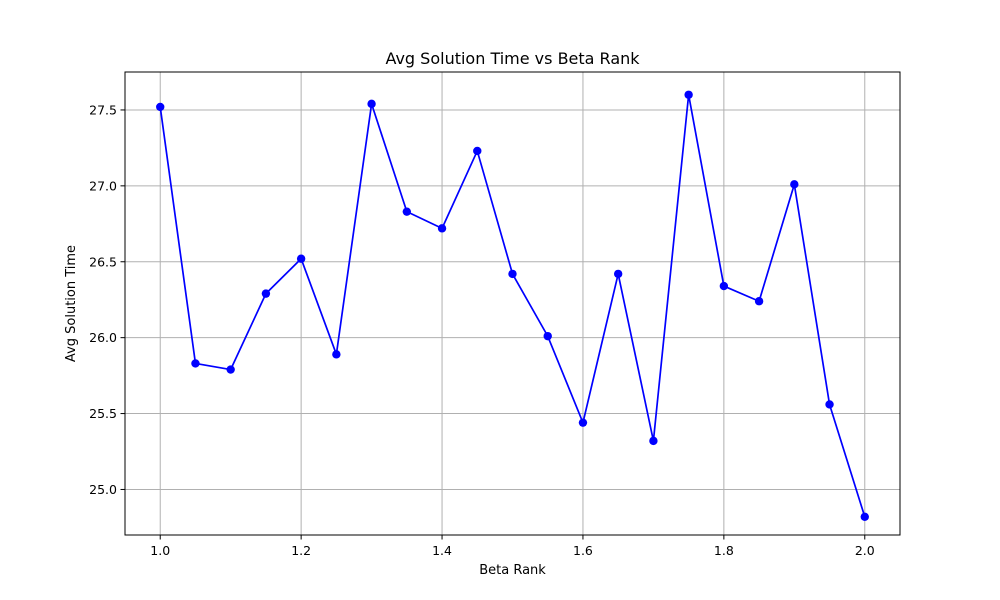  Describe the element at coordinates (103, 337) in the screenshot. I see `y-tick-label: 26.0` at that location.